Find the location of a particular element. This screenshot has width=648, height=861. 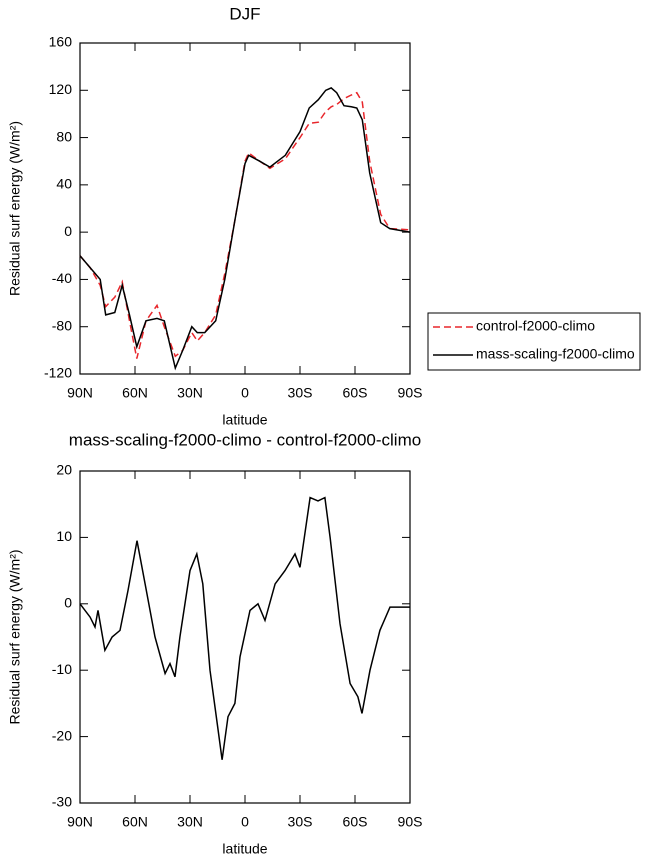

y-tick-label: -40 is located at coordinates (62, 278).